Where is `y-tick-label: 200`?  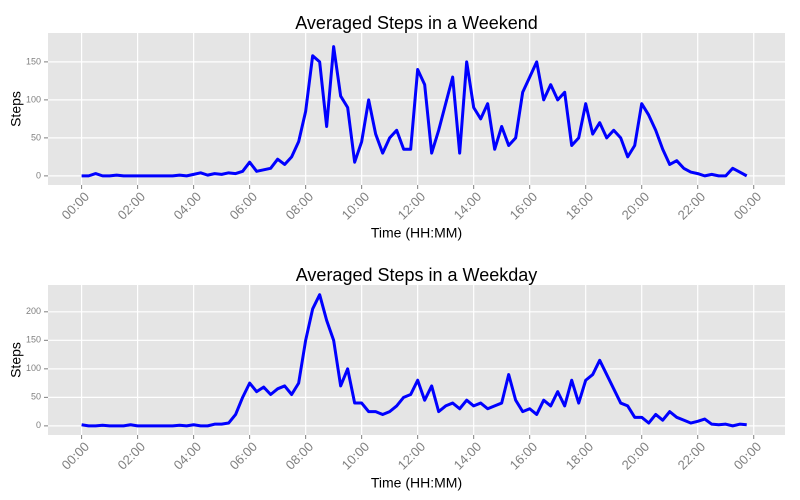 y-tick-label: 200 is located at coordinates (33, 311).